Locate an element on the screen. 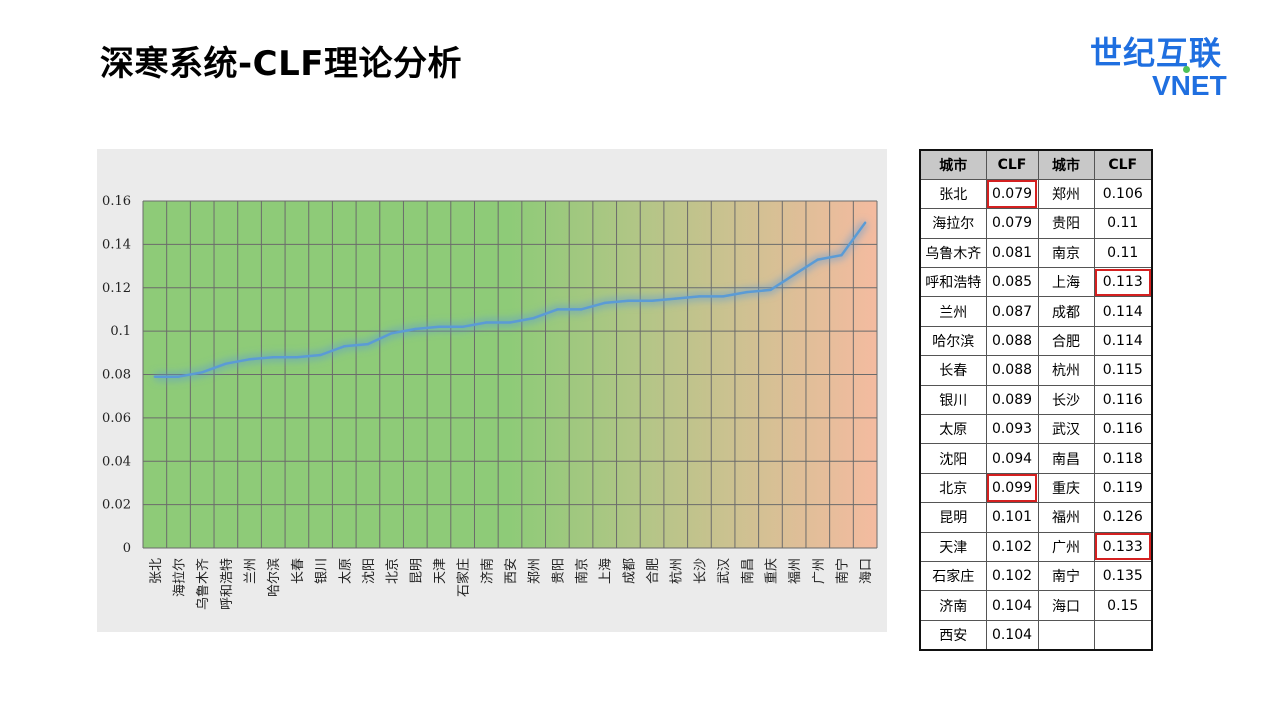 The width and height of the screenshot is (1280, 720). table-header-row: 城市 CLF 城市 CLF is located at coordinates (1036, 164).